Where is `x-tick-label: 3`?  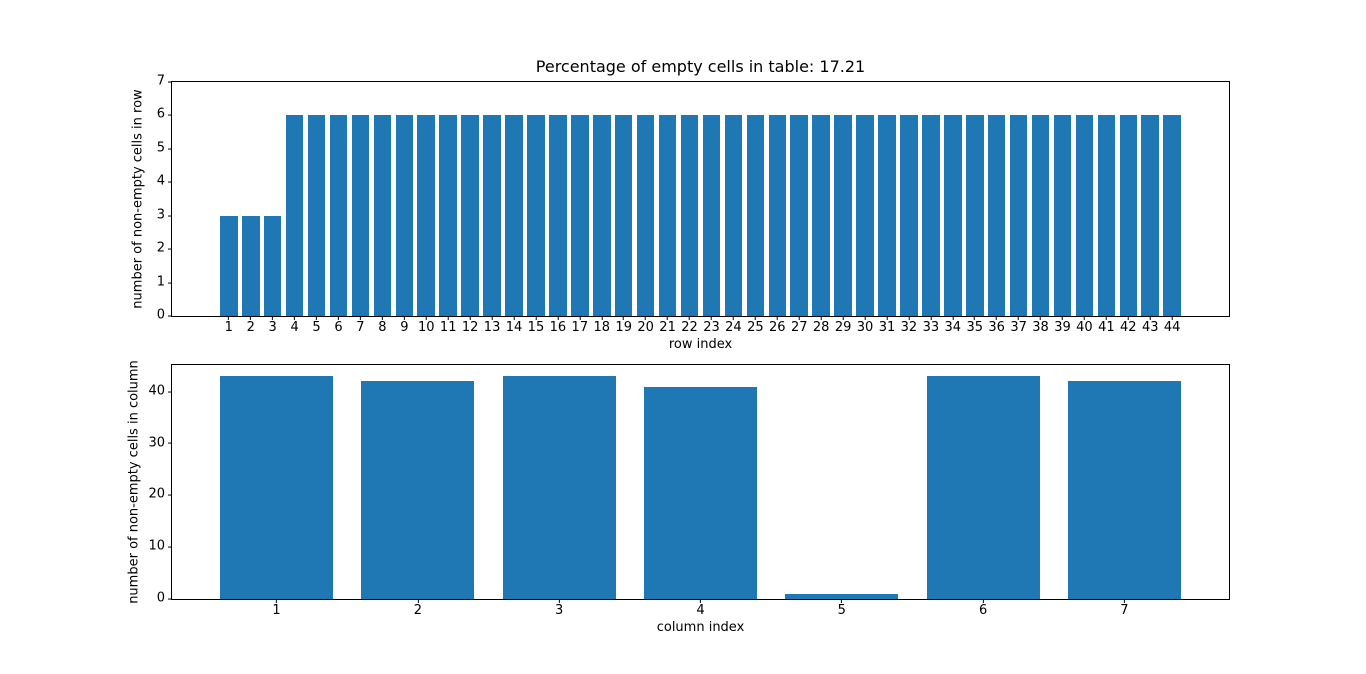 x-tick-label: 3 is located at coordinates (272, 327).